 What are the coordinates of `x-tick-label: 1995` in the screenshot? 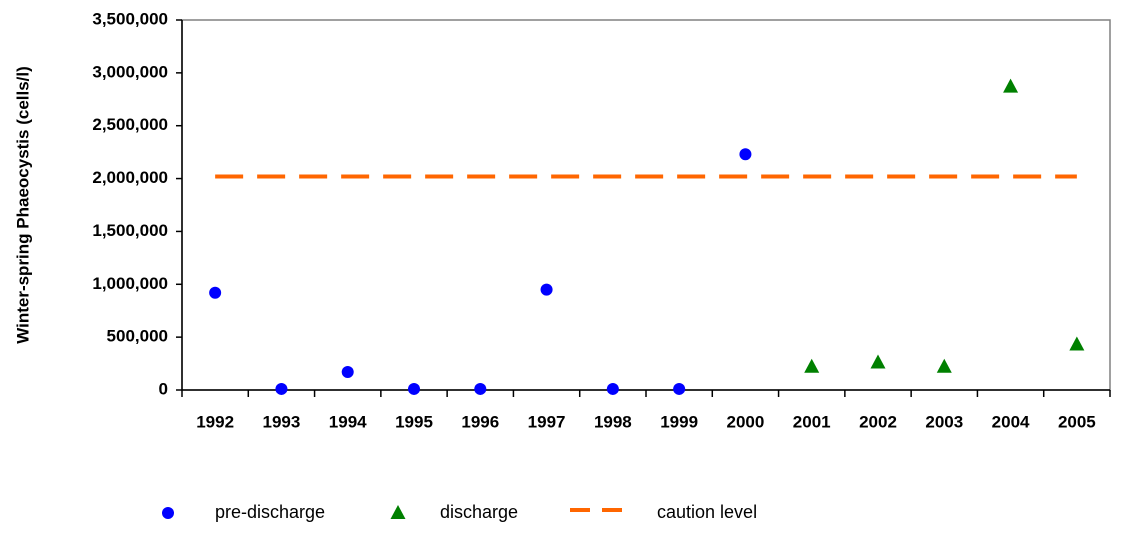 It's located at (414, 421).